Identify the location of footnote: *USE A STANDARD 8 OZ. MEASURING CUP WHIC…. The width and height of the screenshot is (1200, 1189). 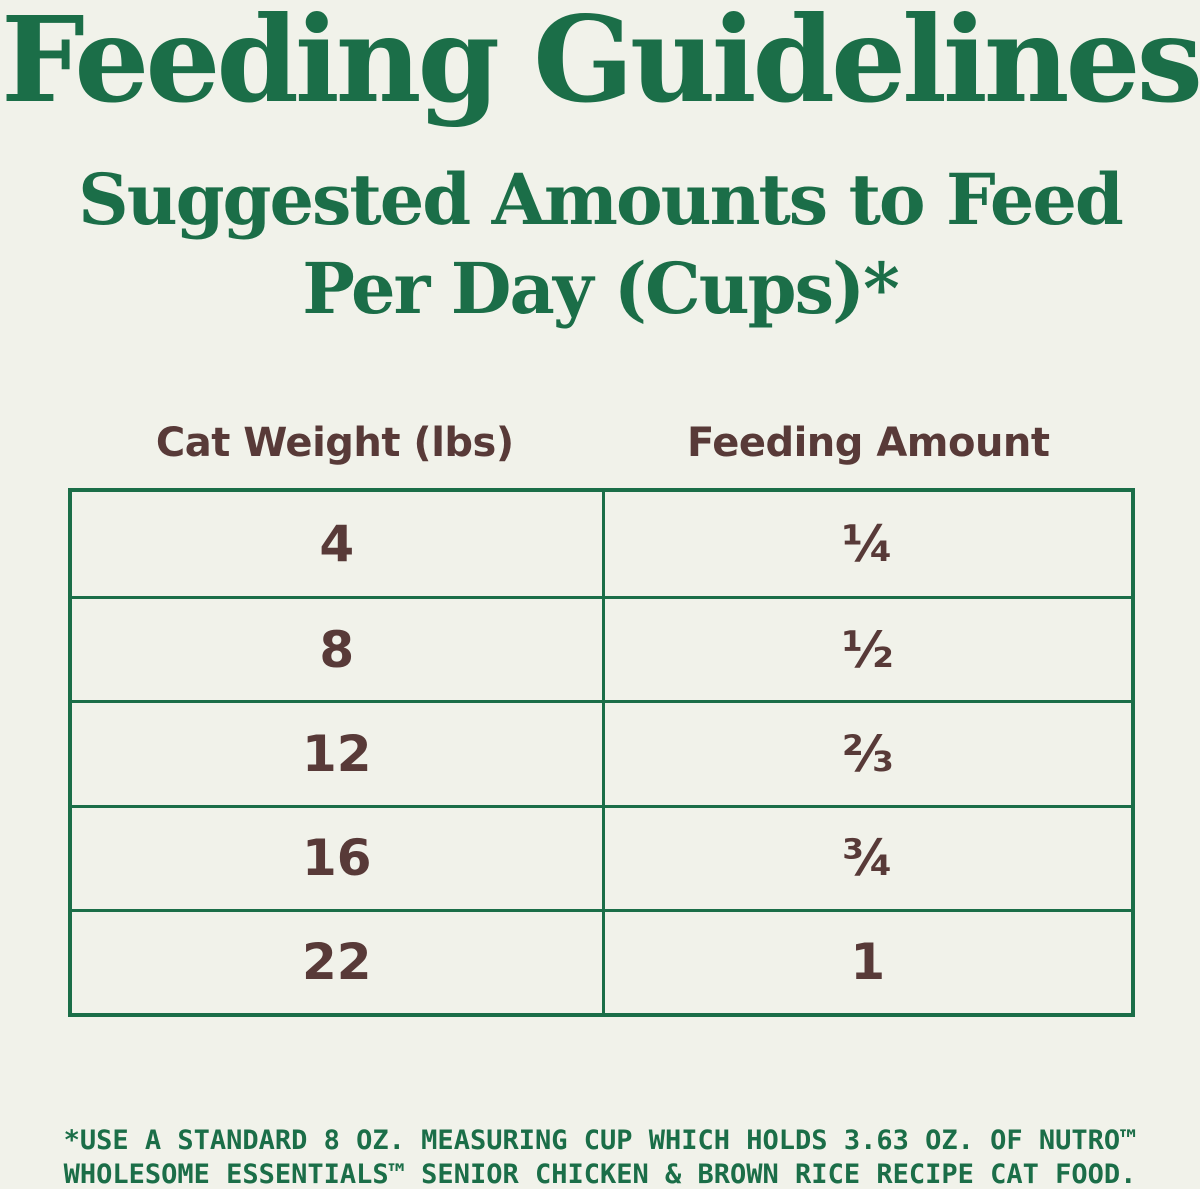
(600, 1156).